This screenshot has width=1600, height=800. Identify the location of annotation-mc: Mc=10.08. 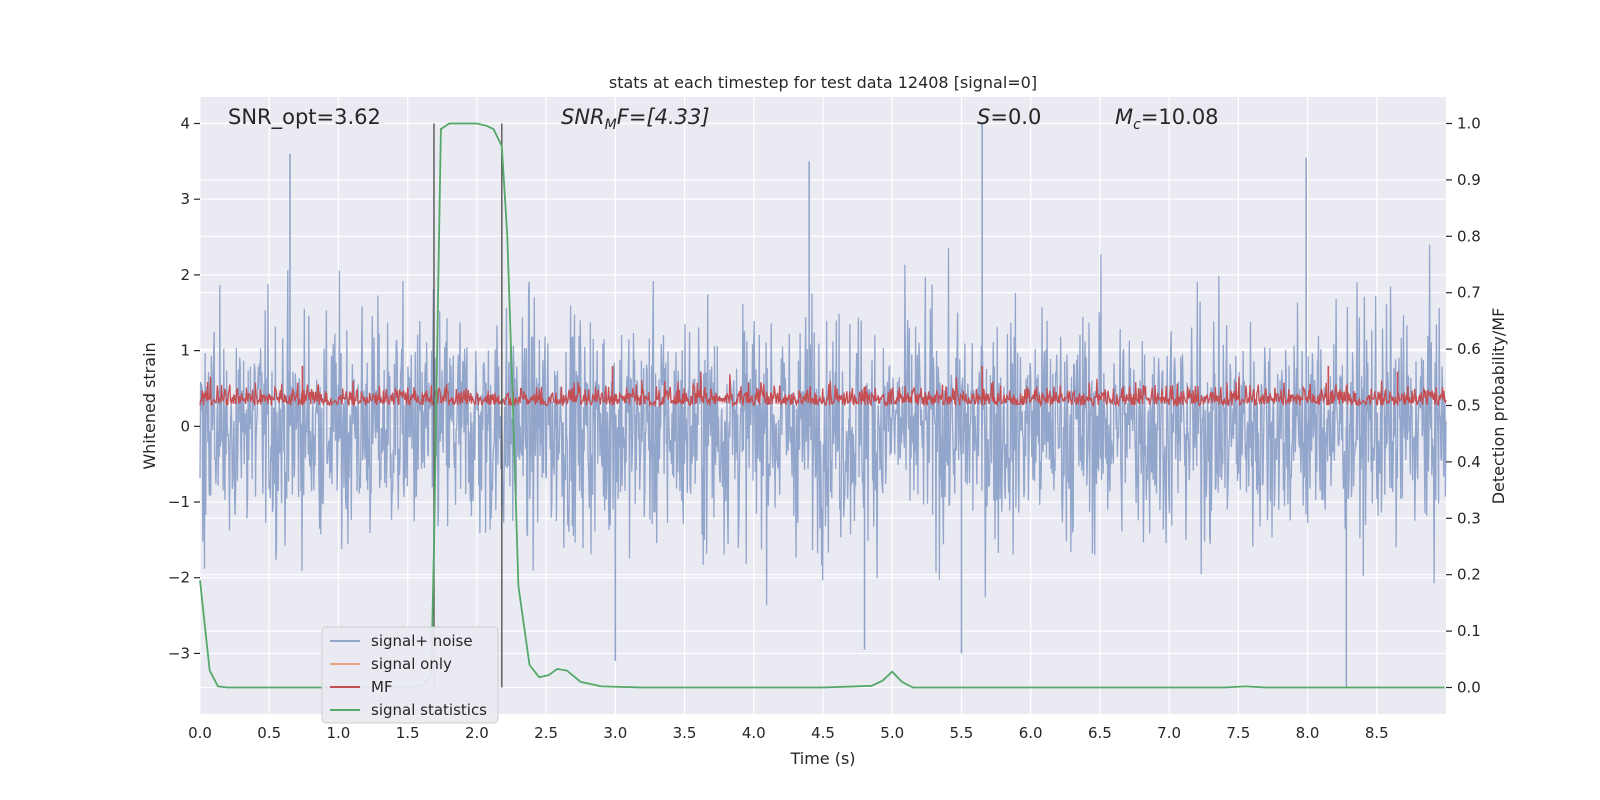
(1167, 119).